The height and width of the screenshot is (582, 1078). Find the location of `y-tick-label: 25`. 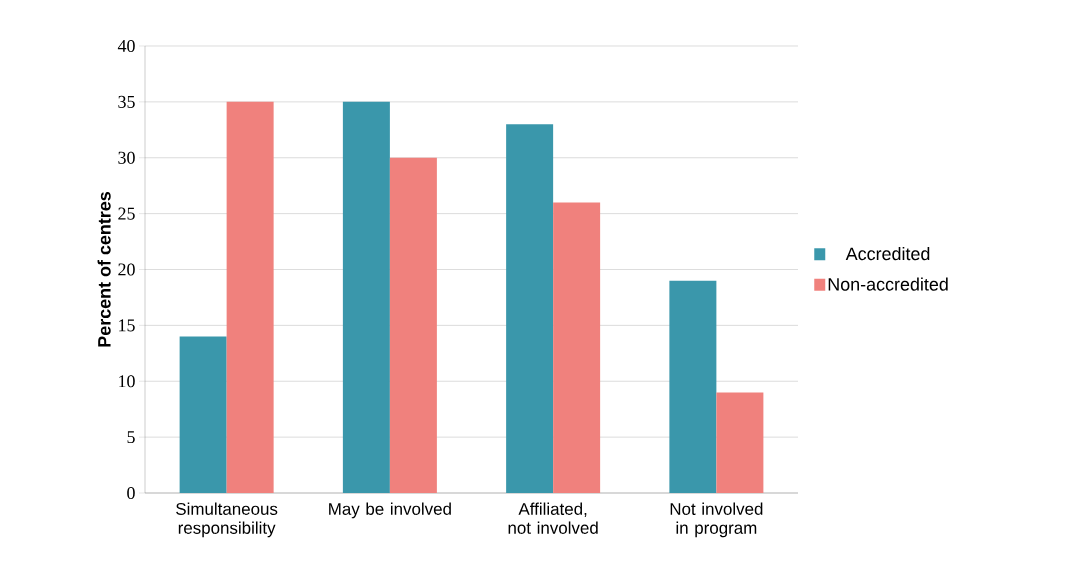

y-tick-label: 25 is located at coordinates (126, 213).